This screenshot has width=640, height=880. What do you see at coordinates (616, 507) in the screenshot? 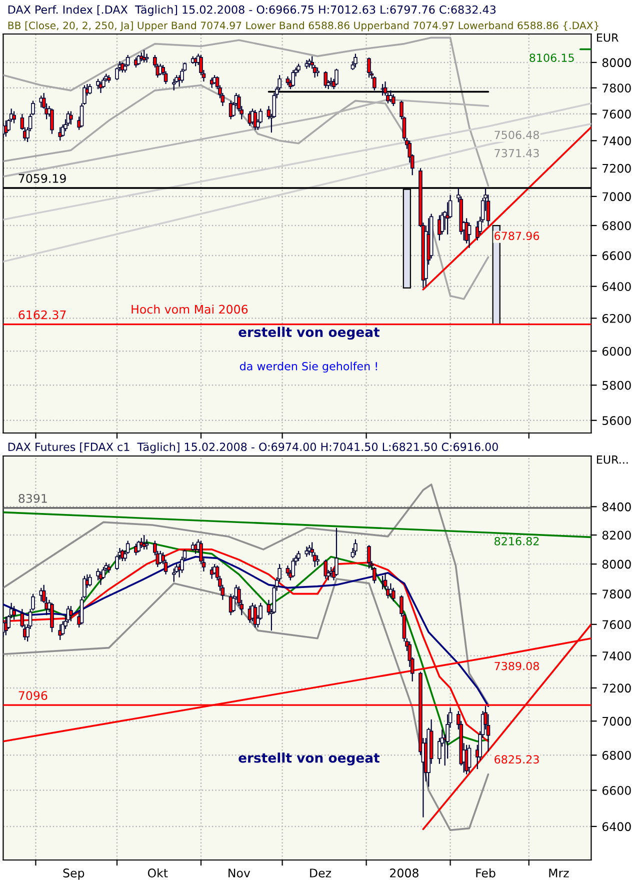
I see `y-tick-label: 8400` at bounding box center [616, 507].